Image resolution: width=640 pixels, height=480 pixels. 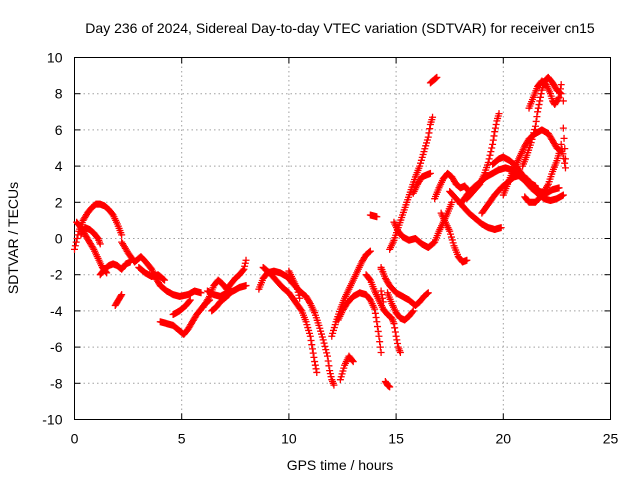 I want to click on y-tick-label: -8, so click(x=56, y=383).